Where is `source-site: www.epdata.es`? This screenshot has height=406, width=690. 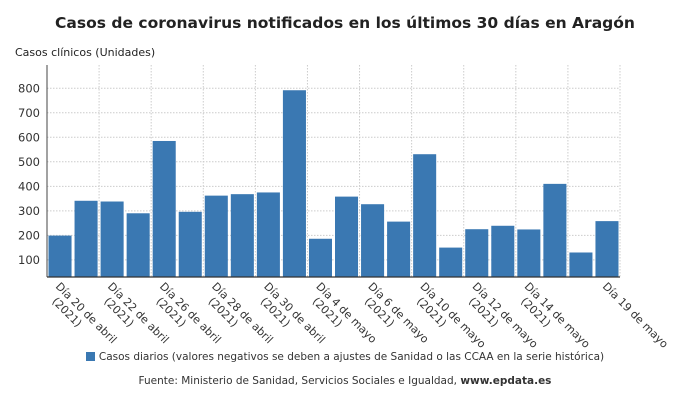
source-site: www.epdata.es is located at coordinates (506, 381).